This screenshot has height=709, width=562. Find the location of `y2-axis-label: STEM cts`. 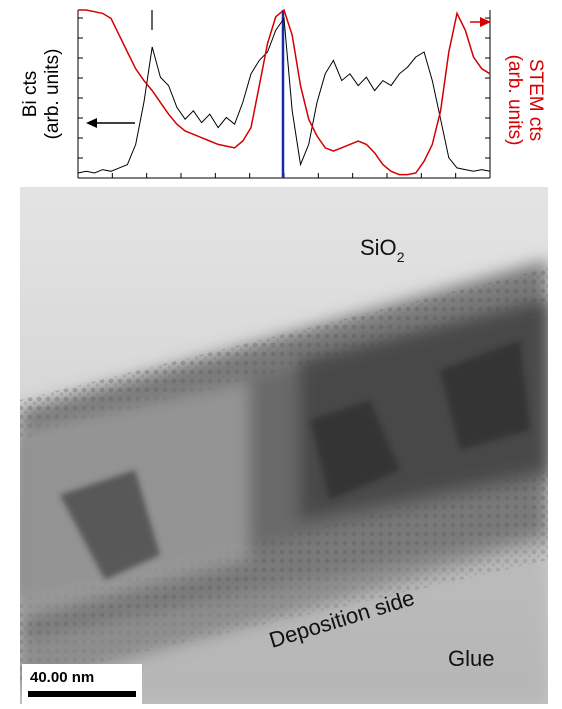

y2-axis-label: STEM cts is located at coordinates (535, 100).